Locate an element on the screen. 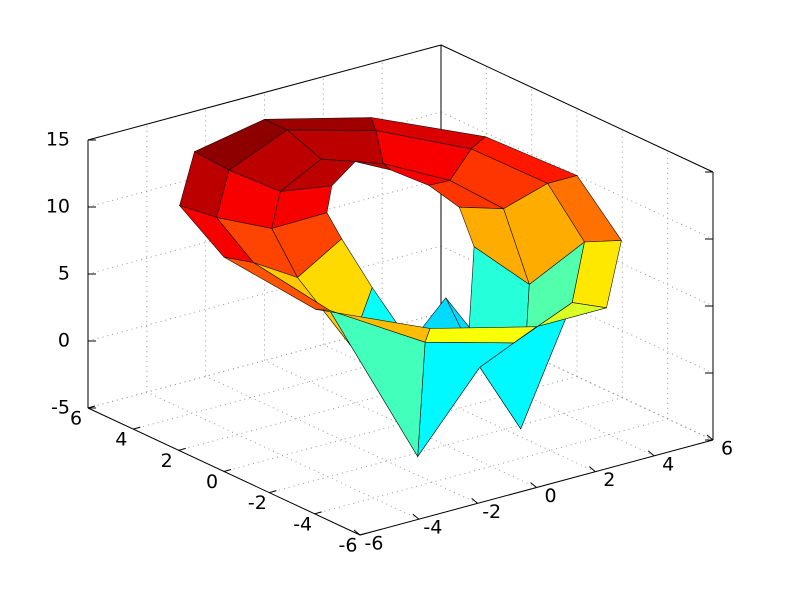 The image size is (800, 590). x-tick-label: -2 is located at coordinates (491, 512).